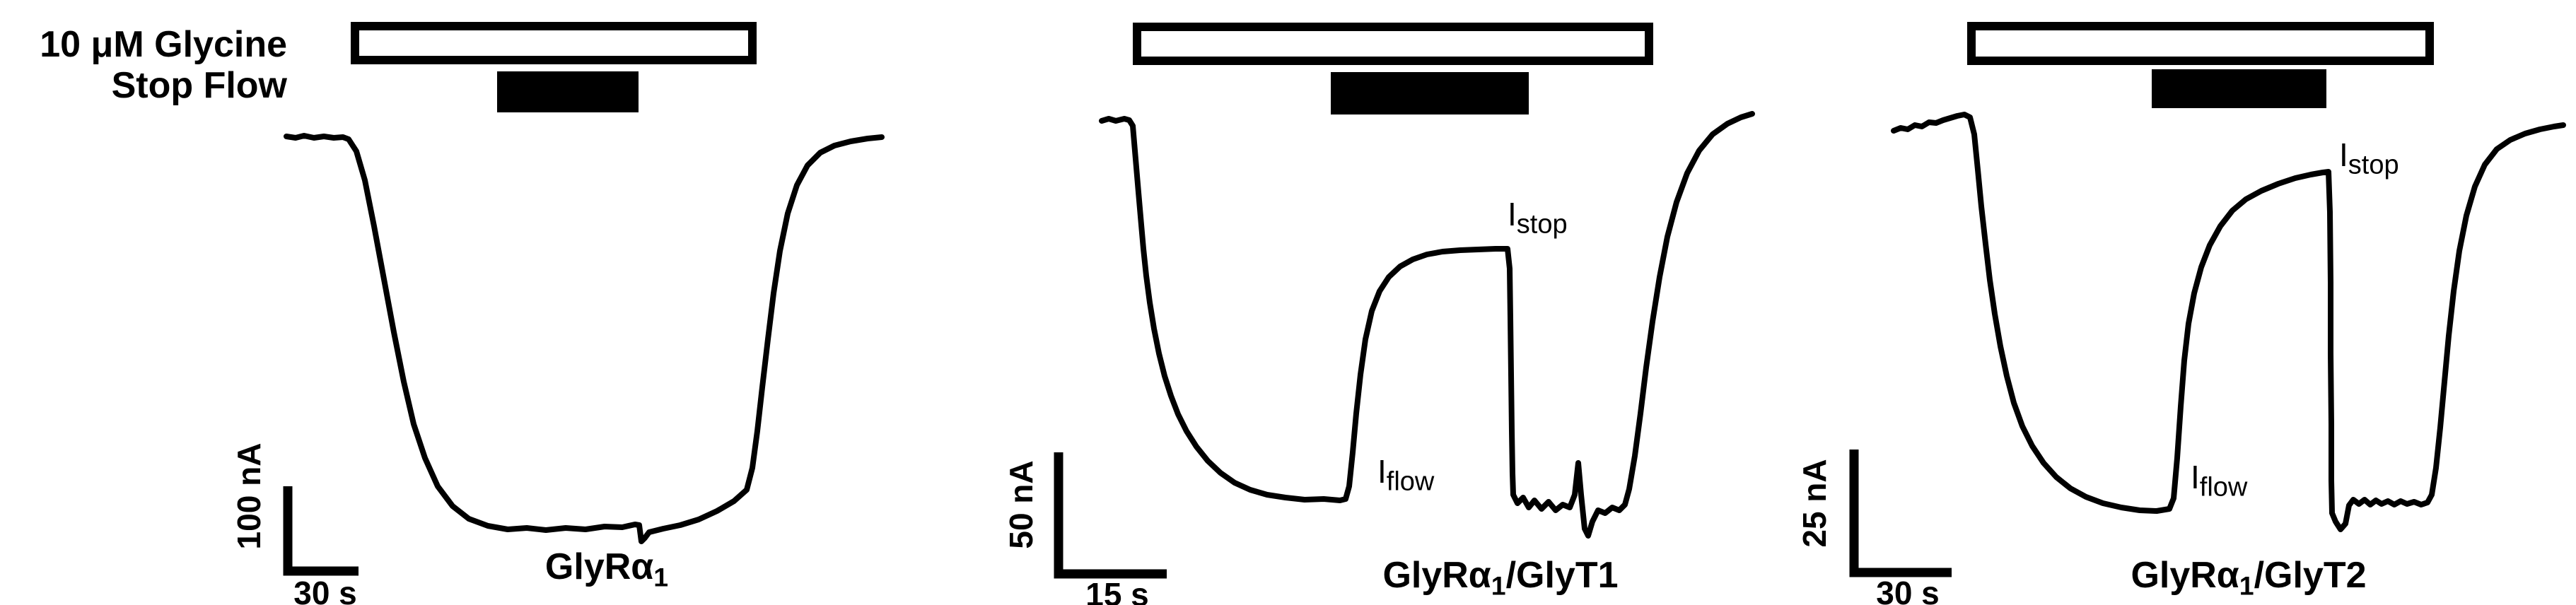  I want to click on stop-flow-bar-panel3, so click(2239, 88).